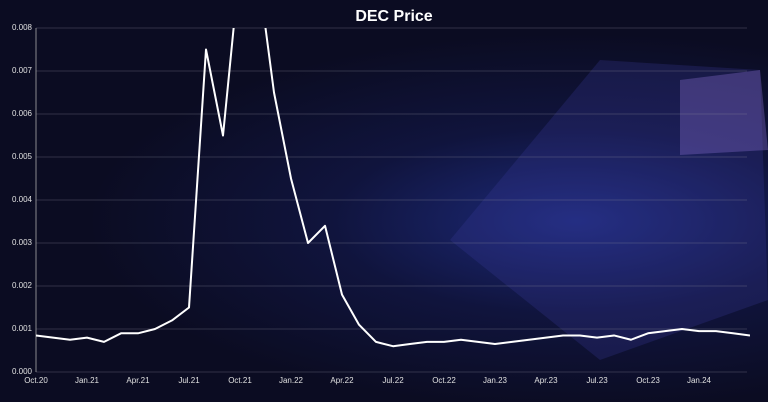 This screenshot has width=768, height=402. What do you see at coordinates (22, 70) in the screenshot?
I see `y-tick-label: 0.007` at bounding box center [22, 70].